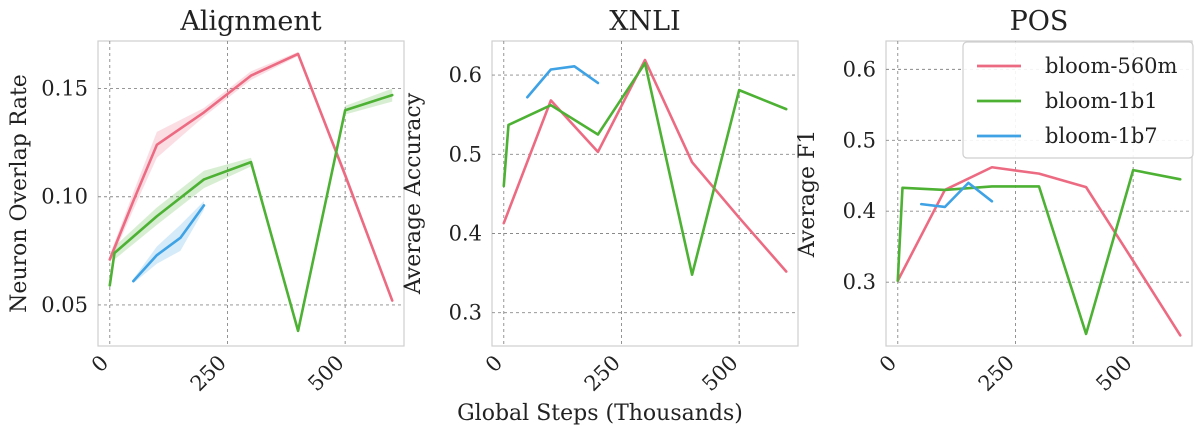 The width and height of the screenshot is (1196, 428). What do you see at coordinates (600, 413) in the screenshot?
I see `figure-x-axis-label: Global Steps (Thousands)` at bounding box center [600, 413].